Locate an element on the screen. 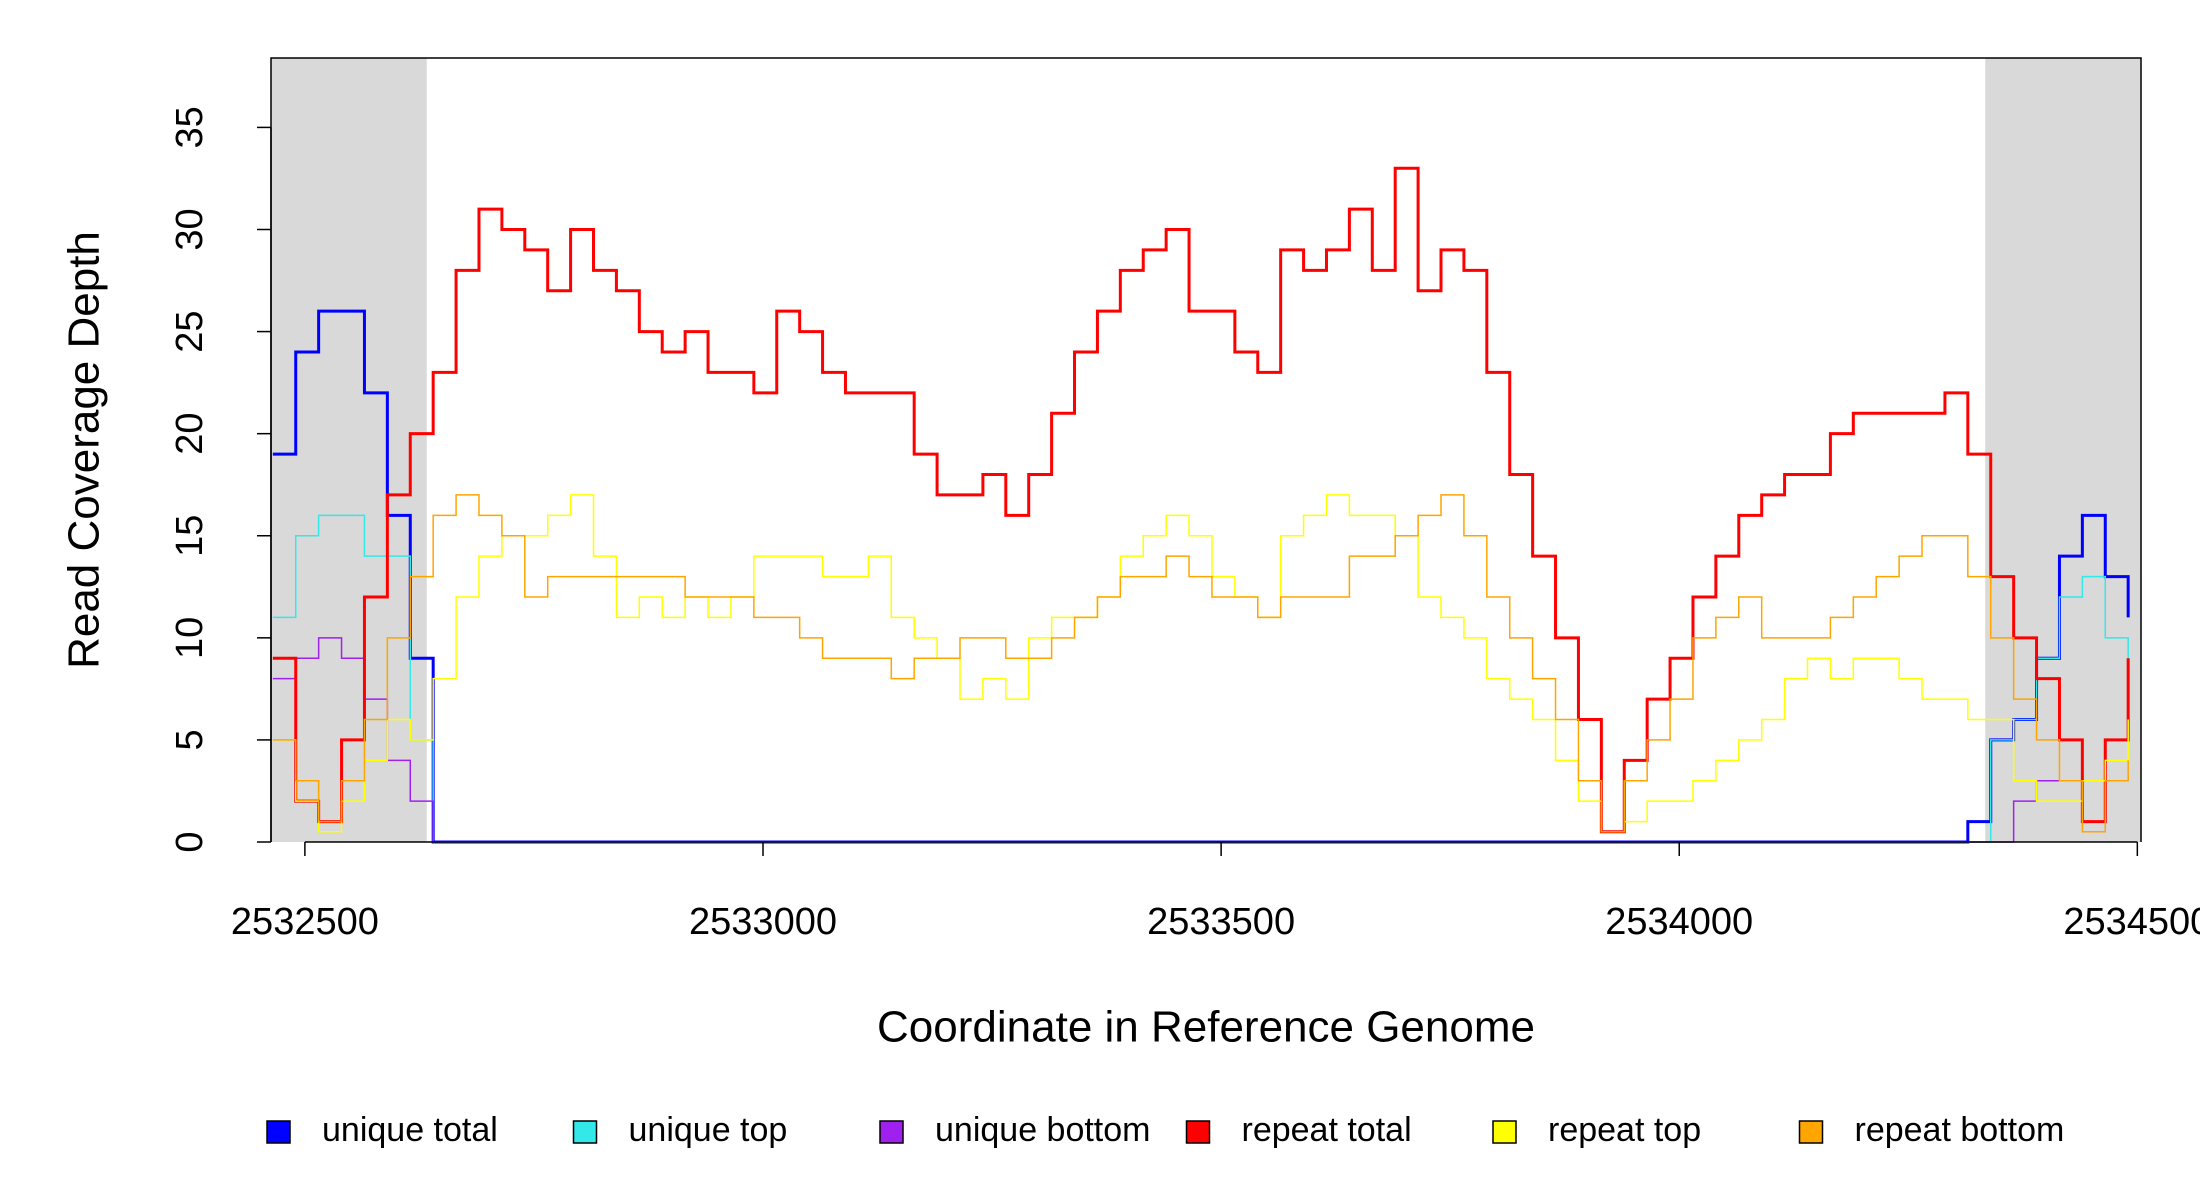 This screenshot has width=2200, height=1200. y-tick-label: 5 is located at coordinates (190, 739).